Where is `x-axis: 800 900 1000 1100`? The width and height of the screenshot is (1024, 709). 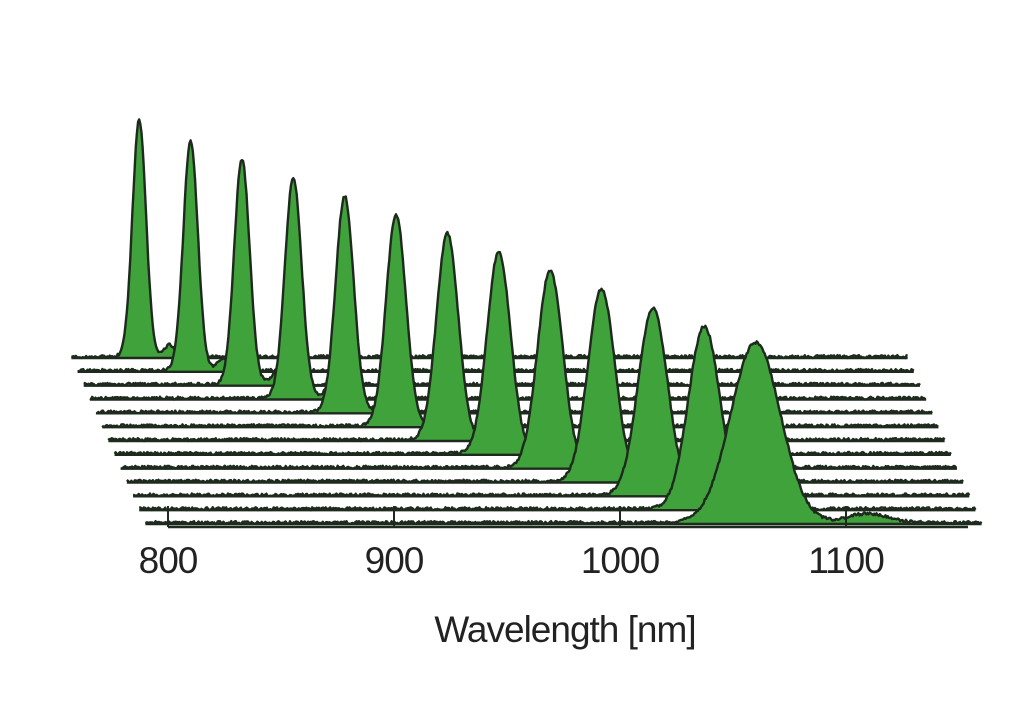 x-axis: 800 900 1000 1100 is located at coordinates (554, 543).